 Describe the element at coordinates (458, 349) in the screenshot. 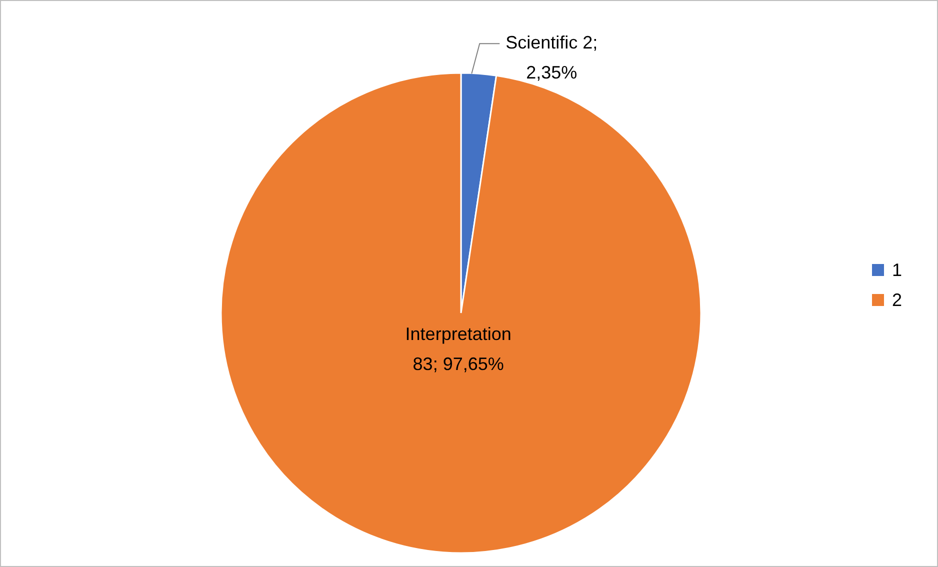

I see `data-label: Interpretation 83; 97,65%` at that location.